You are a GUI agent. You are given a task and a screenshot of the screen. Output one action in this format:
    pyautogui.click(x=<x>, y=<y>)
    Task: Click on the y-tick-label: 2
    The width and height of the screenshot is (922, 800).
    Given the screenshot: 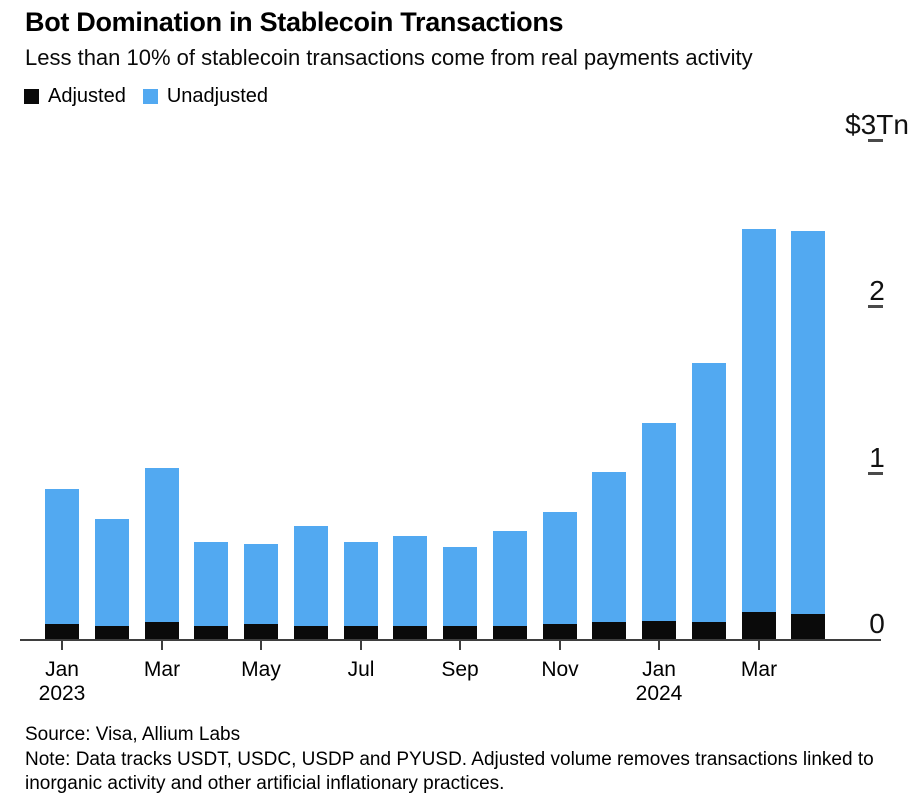 What is the action you would take?
    pyautogui.click(x=877, y=290)
    